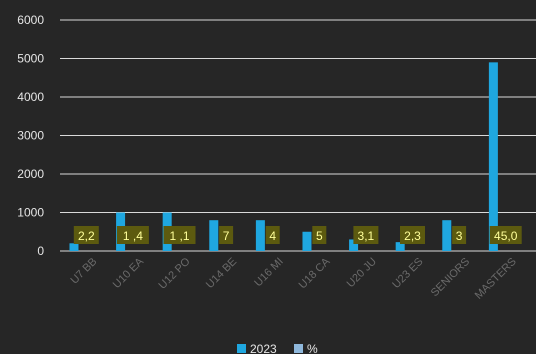 This screenshot has width=536, height=354. What do you see at coordinates (30, 59) in the screenshot?
I see `y-tick-label: 5000` at bounding box center [30, 59].